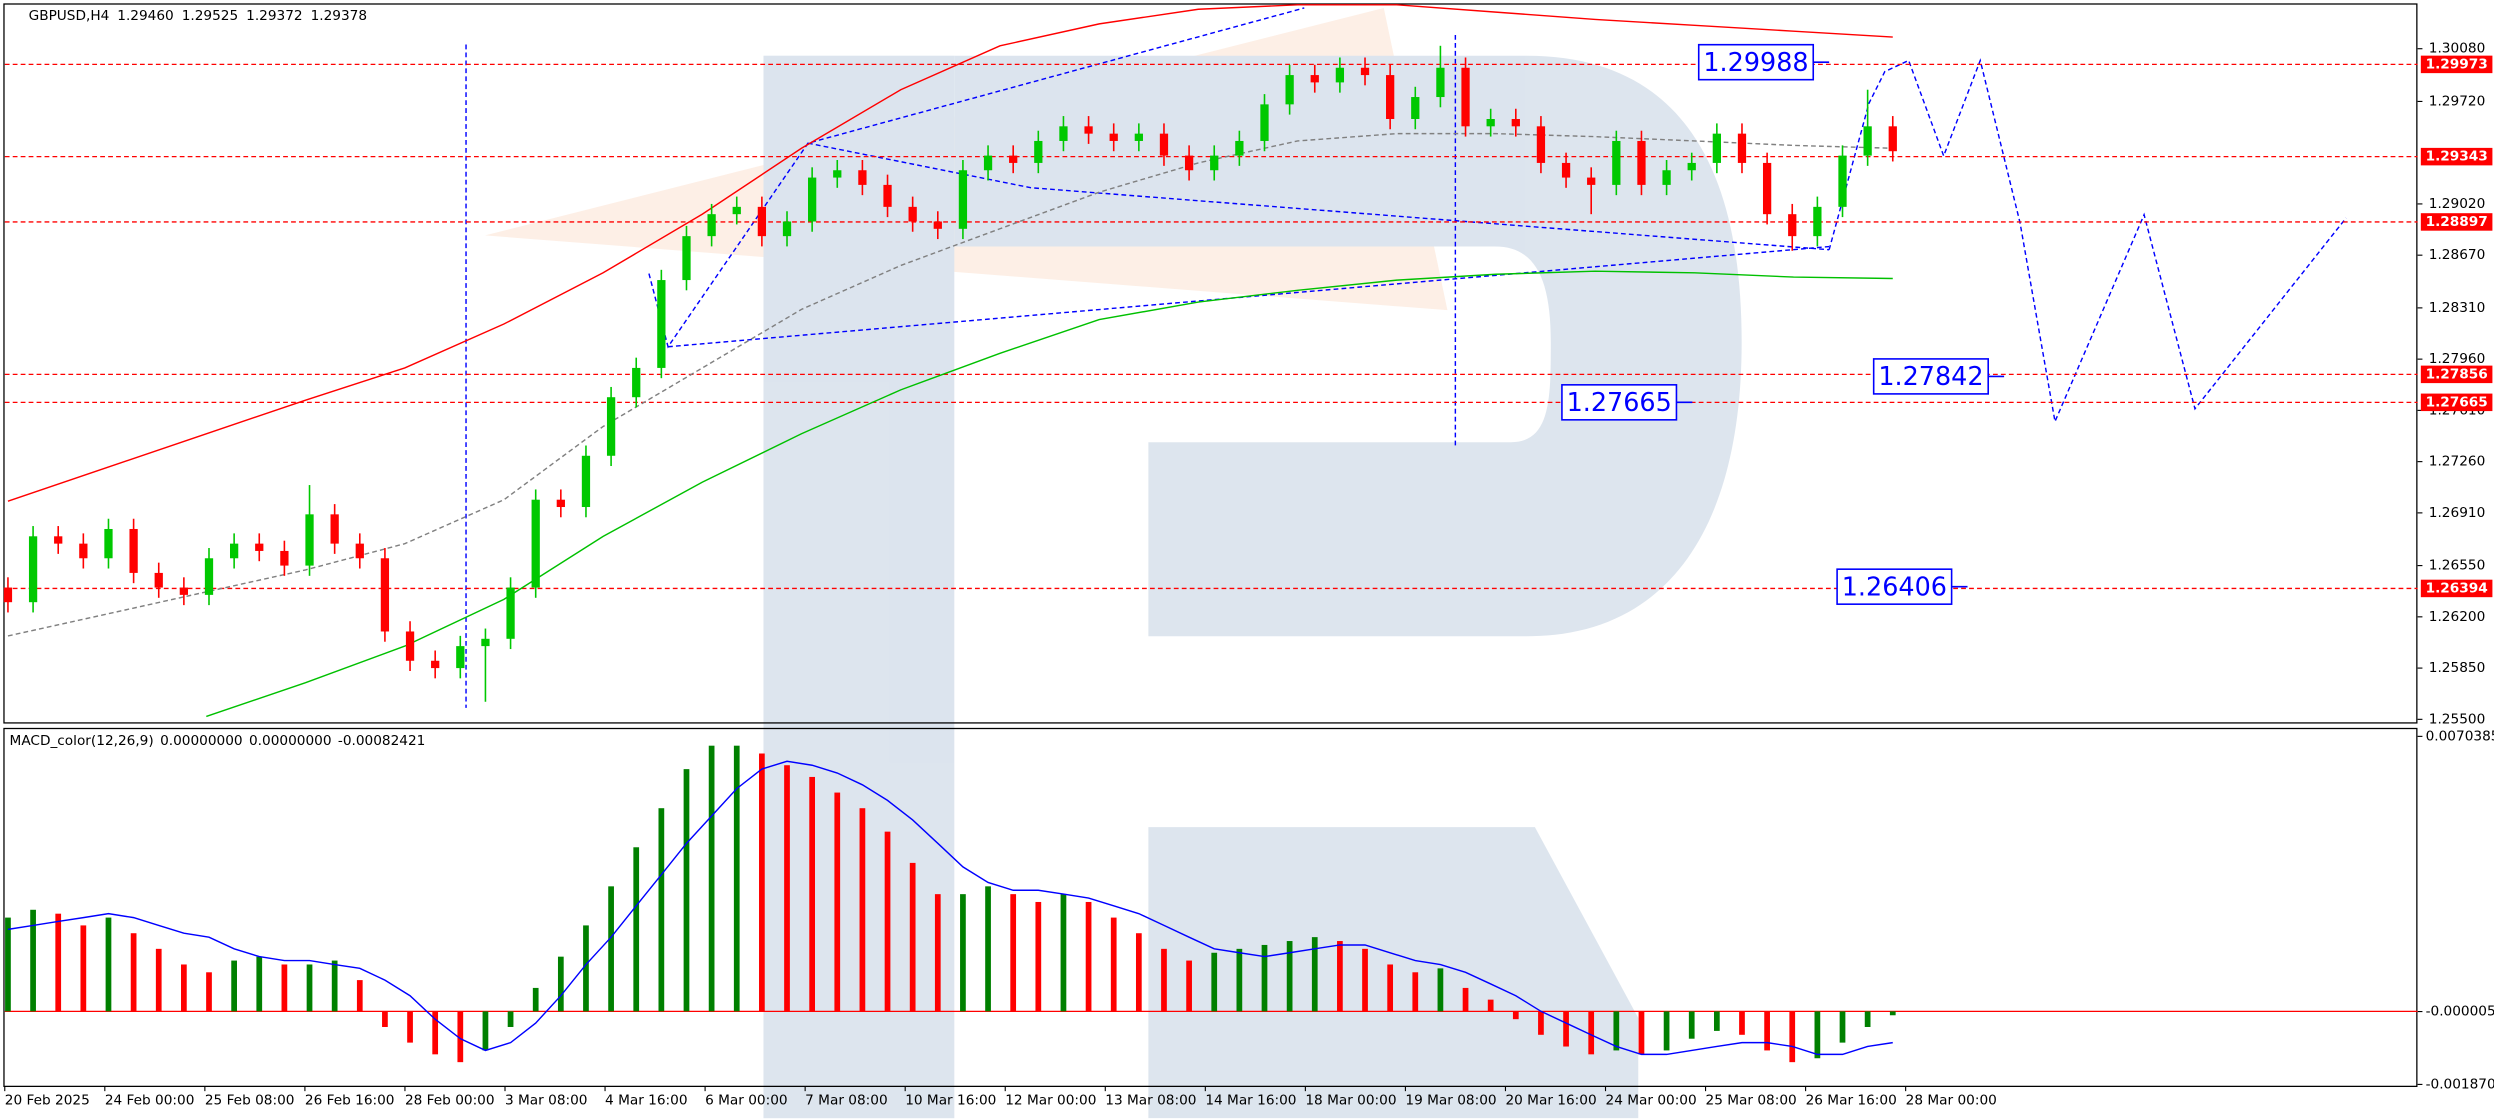 Image resolution: width=2494 pixels, height=1119 pixels. I want to click on price-header: GBPUSD,H4 1.29460 1.29525 1.29372 1.29378, so click(198, 16).